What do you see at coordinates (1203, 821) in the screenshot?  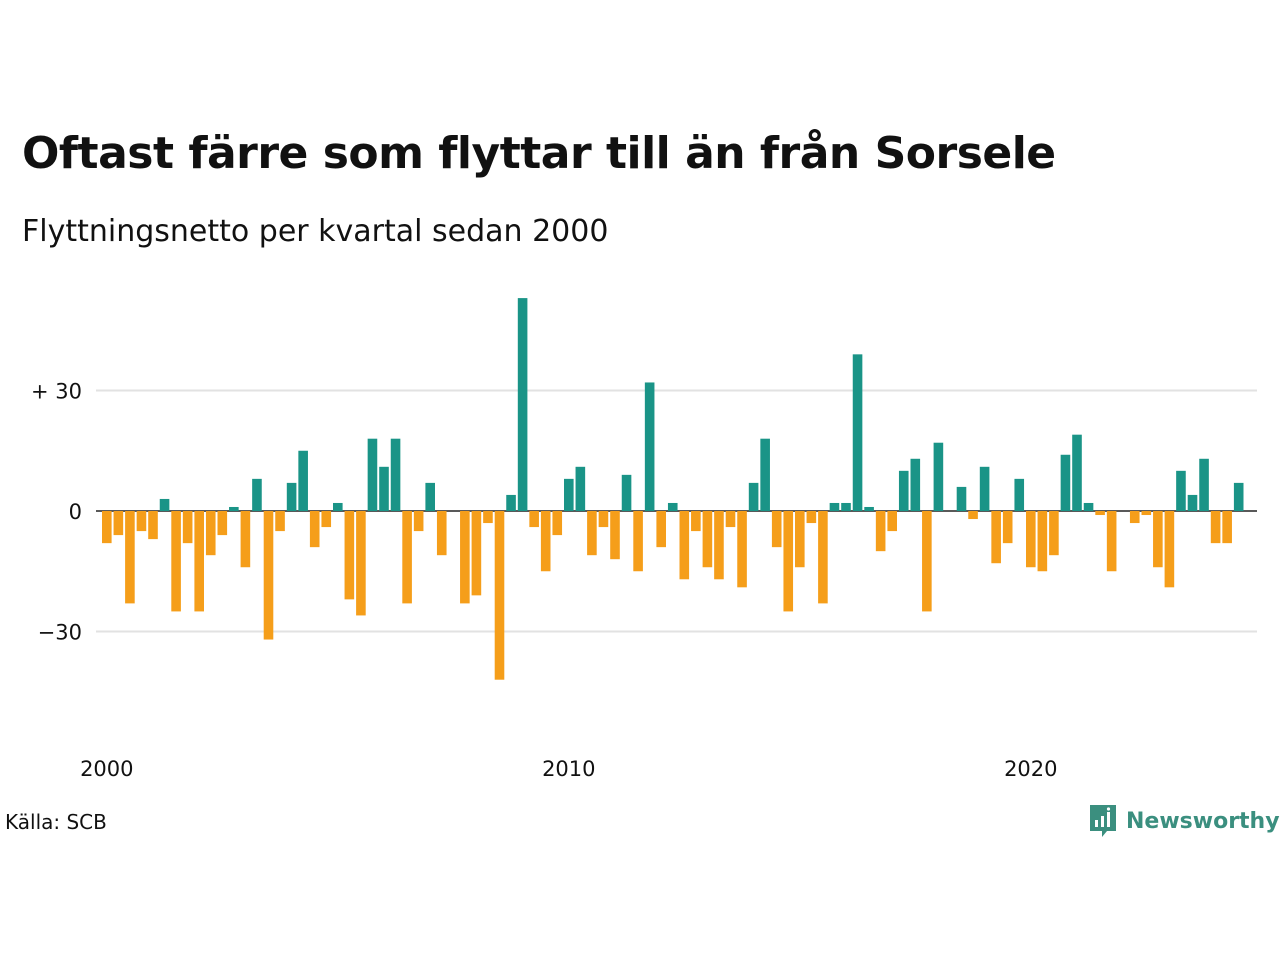 I see `logo-text: Newsworthy` at bounding box center [1203, 821].